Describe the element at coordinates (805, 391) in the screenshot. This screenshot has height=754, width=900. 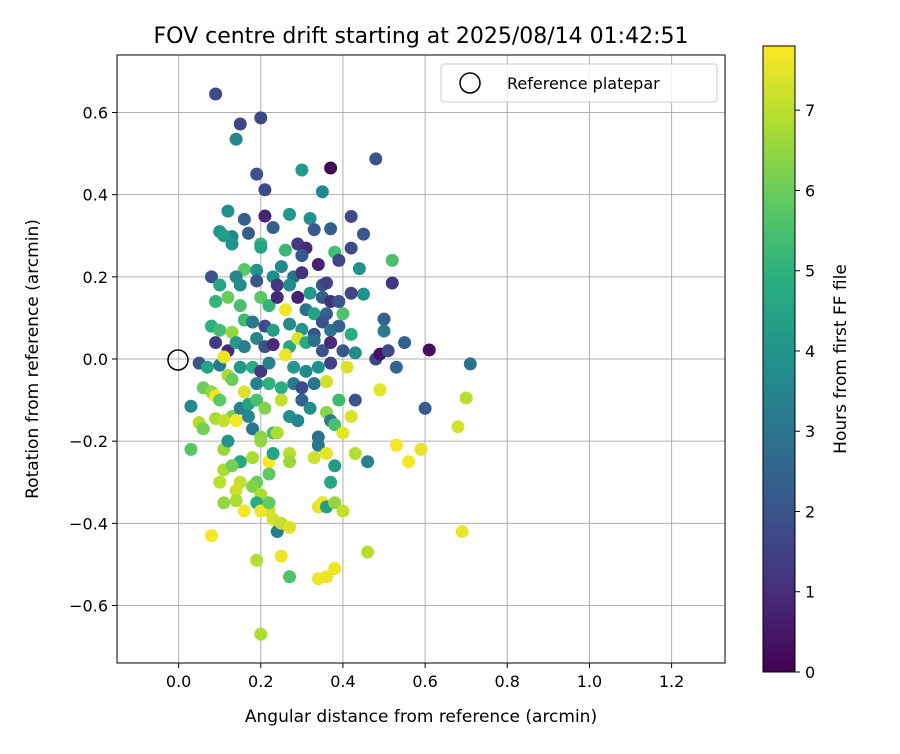
I see `colorbar-ticks: 0 1 2 3 4 5 6 7` at that location.